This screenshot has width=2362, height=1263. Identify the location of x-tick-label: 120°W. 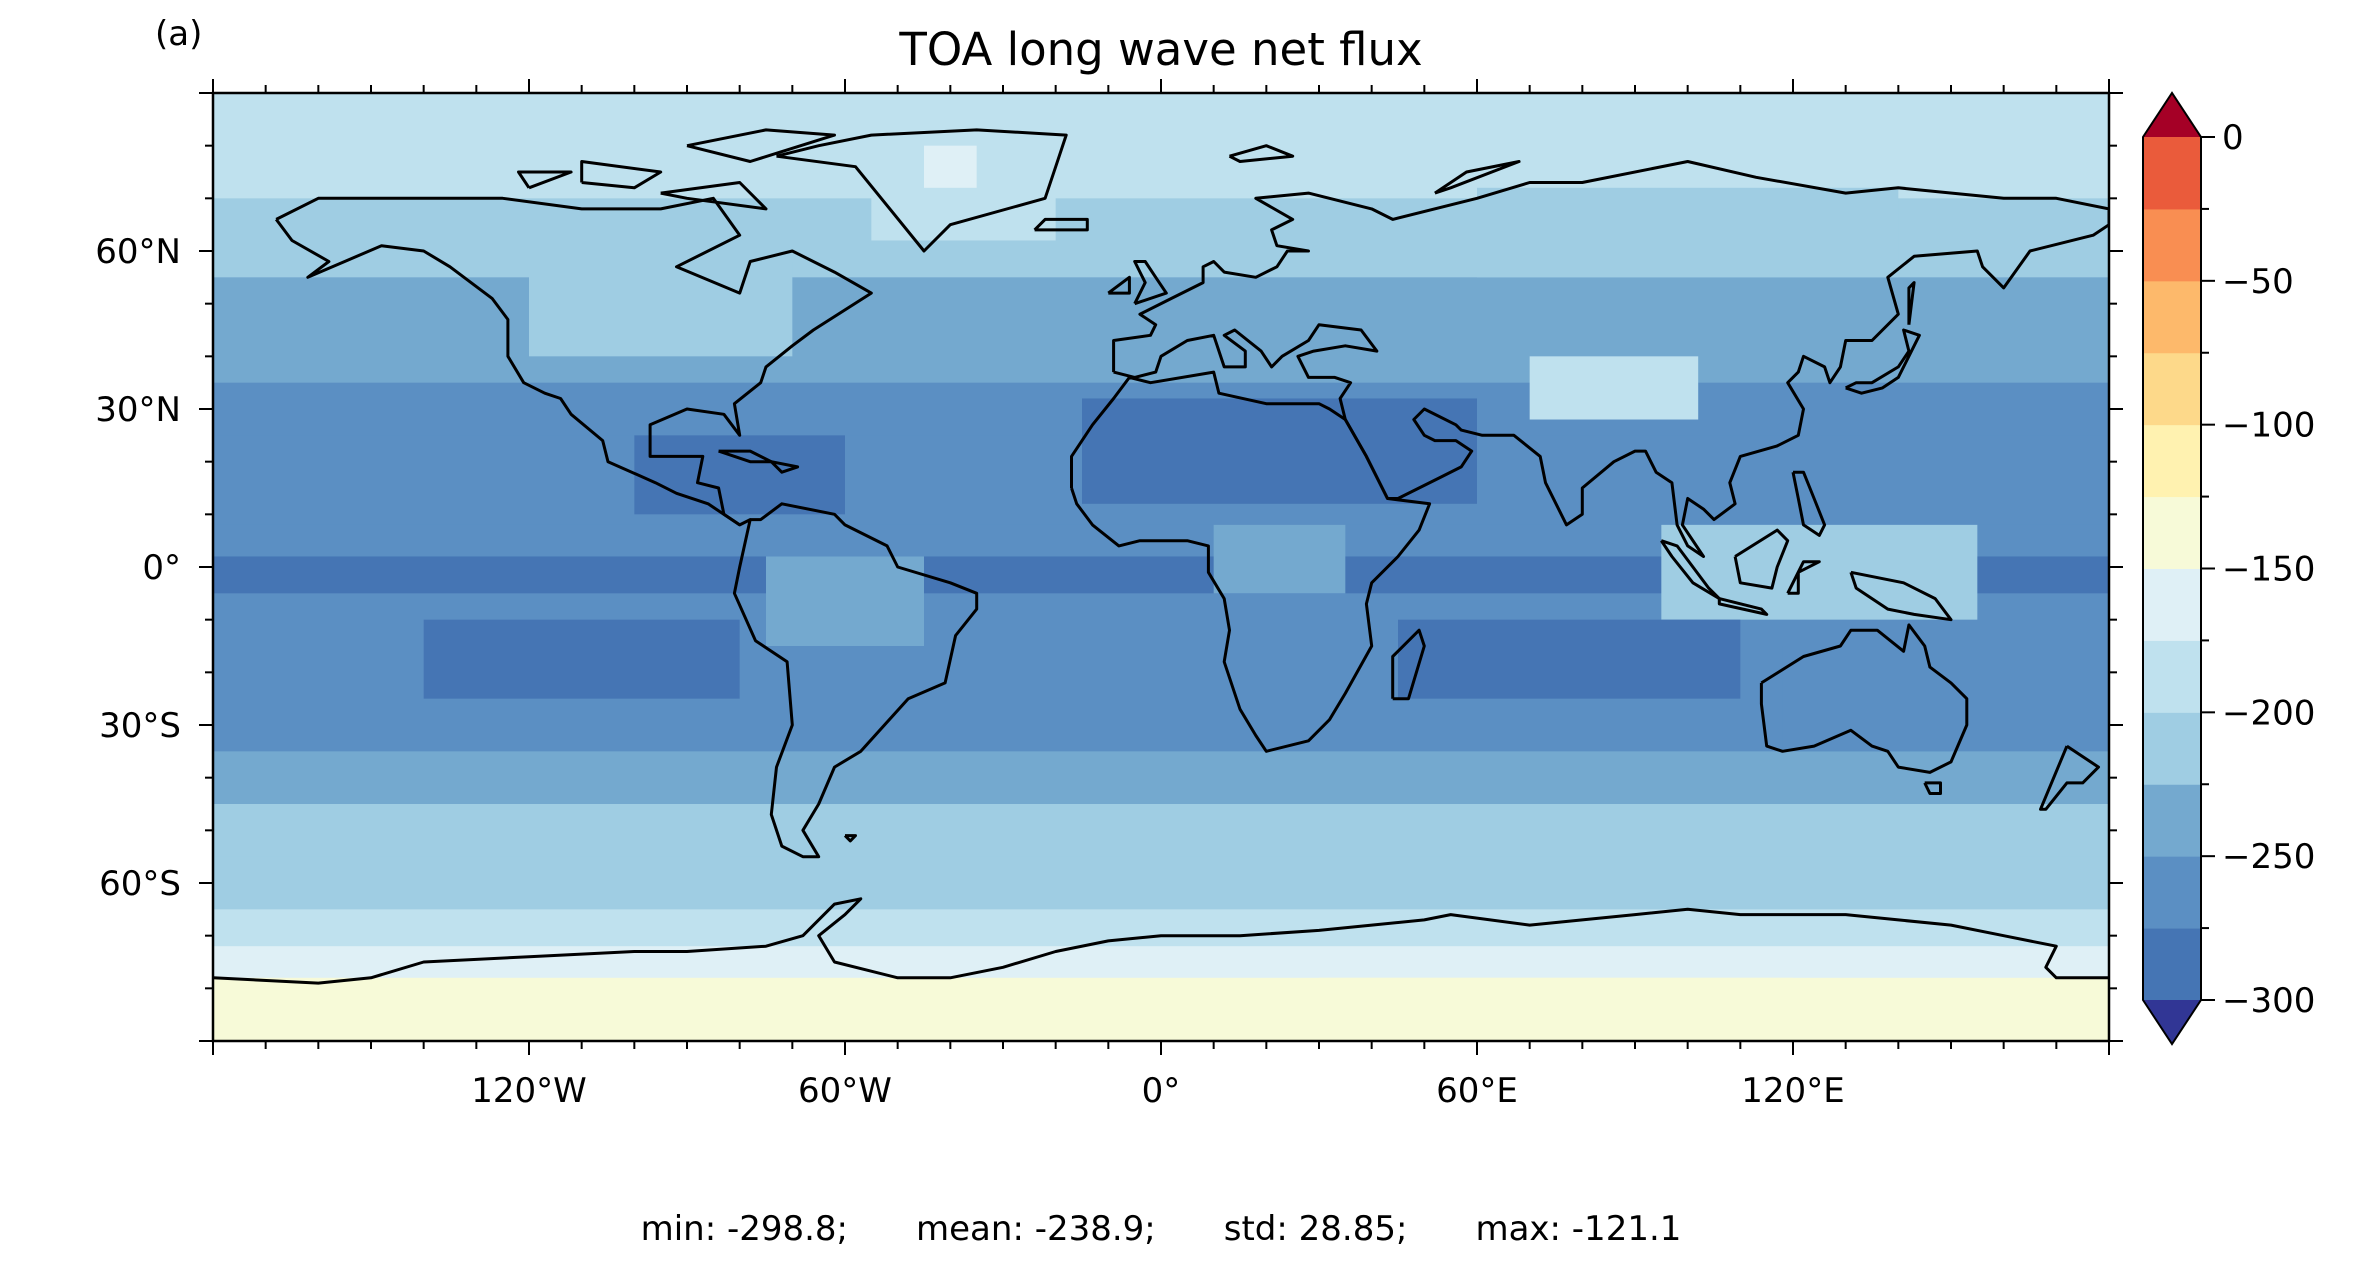
(529, 1091).